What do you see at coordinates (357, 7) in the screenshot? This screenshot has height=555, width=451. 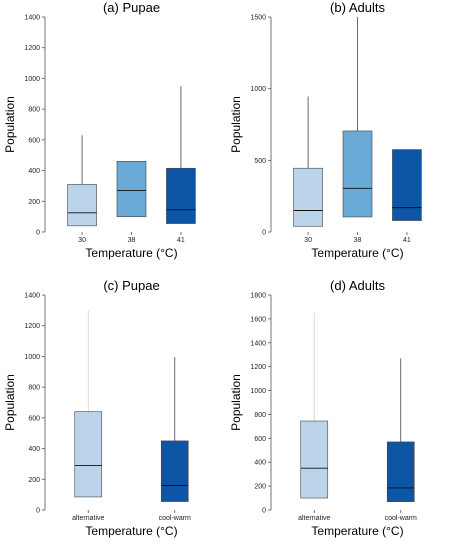 I see `chart-title: (b) Adults` at bounding box center [357, 7].